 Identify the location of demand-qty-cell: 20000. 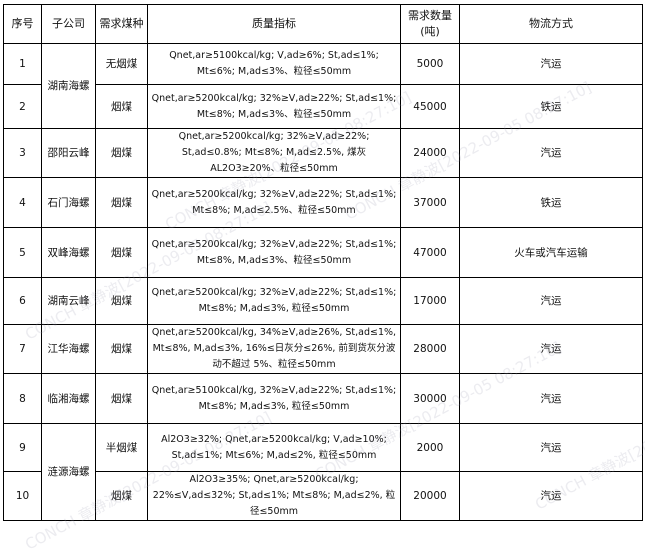
(430, 496).